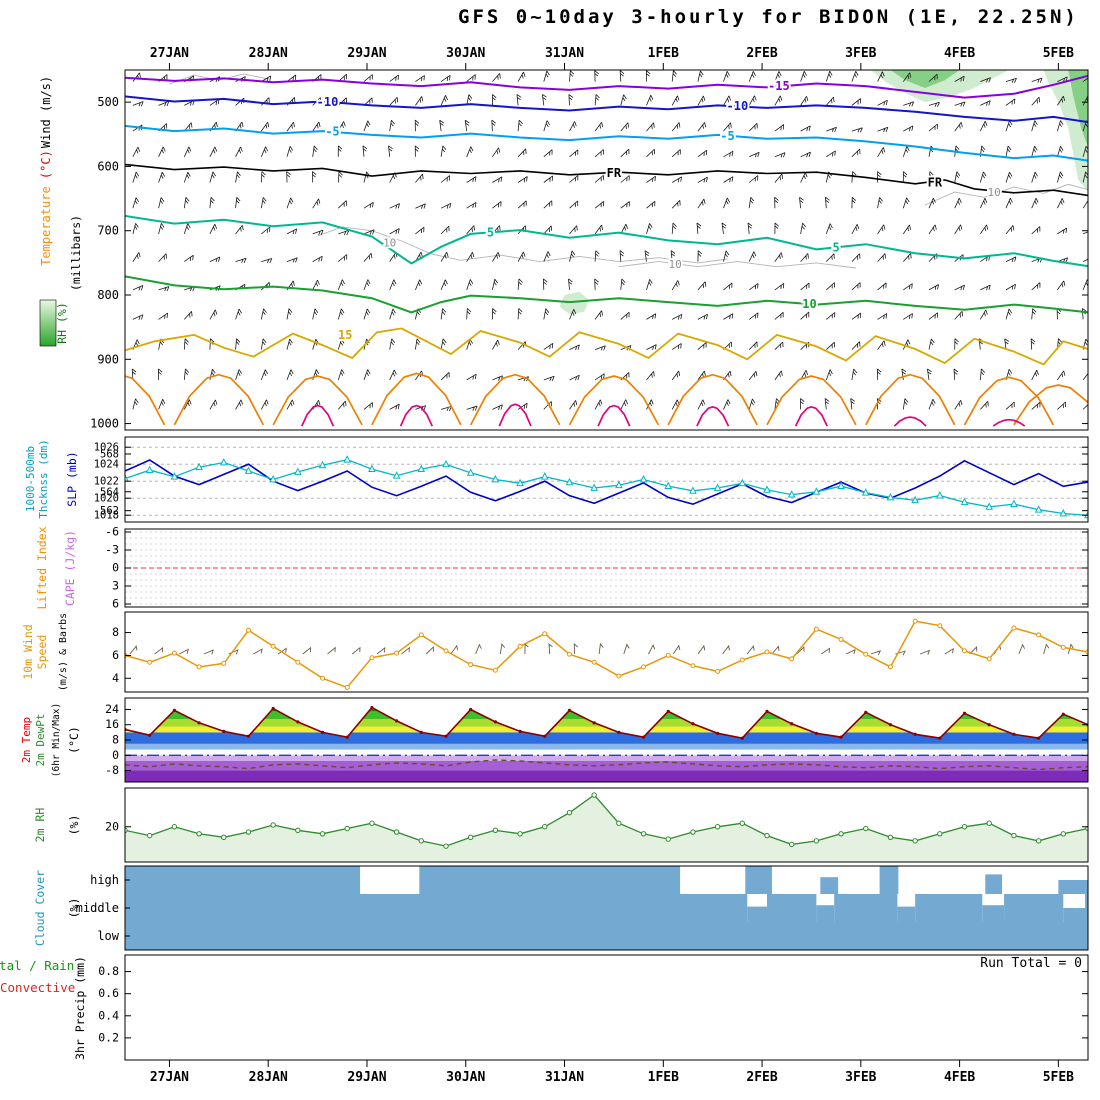 This screenshot has height=1100, width=1100. What do you see at coordinates (959, 53) in the screenshot?
I see `date-label-top: 4FEB` at bounding box center [959, 53].